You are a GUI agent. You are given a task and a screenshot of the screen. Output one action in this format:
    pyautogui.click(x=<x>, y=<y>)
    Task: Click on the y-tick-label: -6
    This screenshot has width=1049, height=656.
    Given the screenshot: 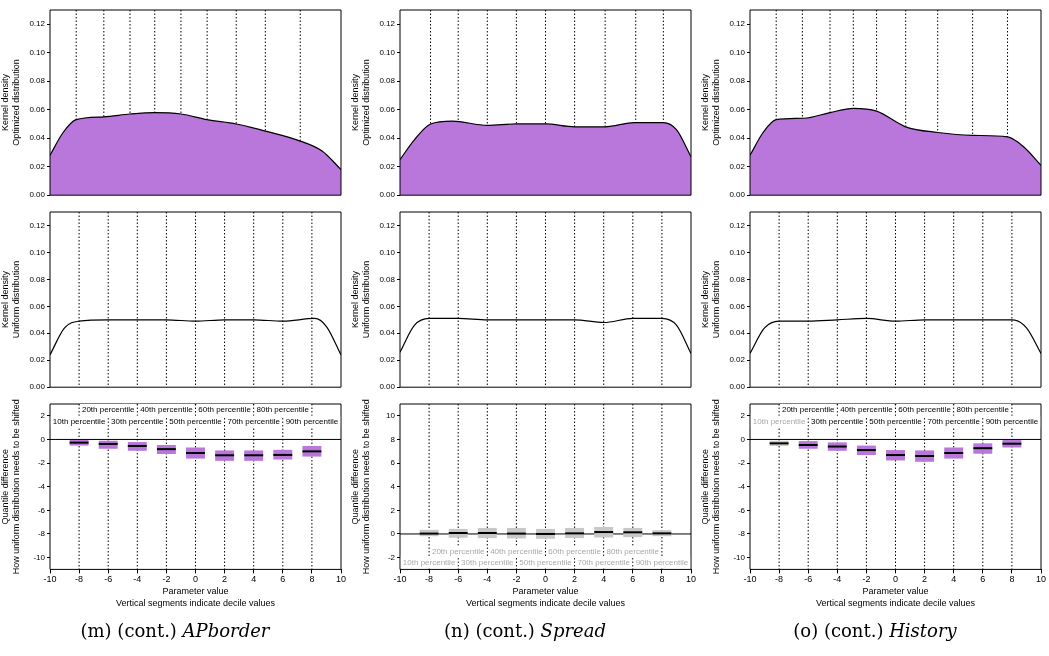 What is the action you would take?
    pyautogui.click(x=41, y=510)
    